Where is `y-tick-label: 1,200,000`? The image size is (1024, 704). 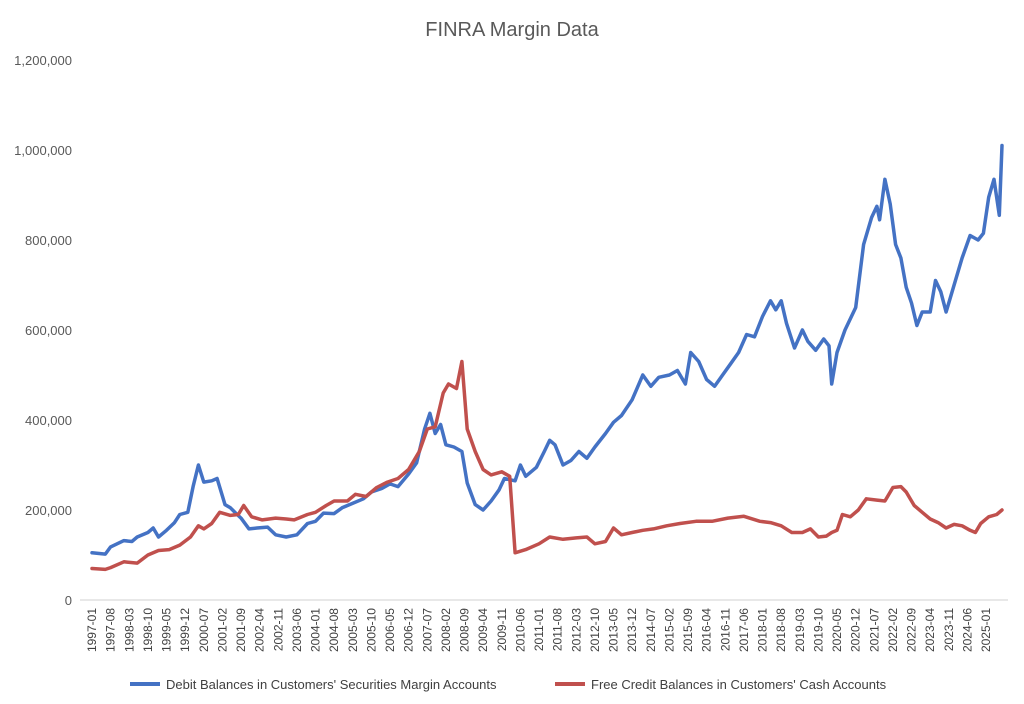 y-tick-label: 1,200,000 is located at coordinates (43, 60).